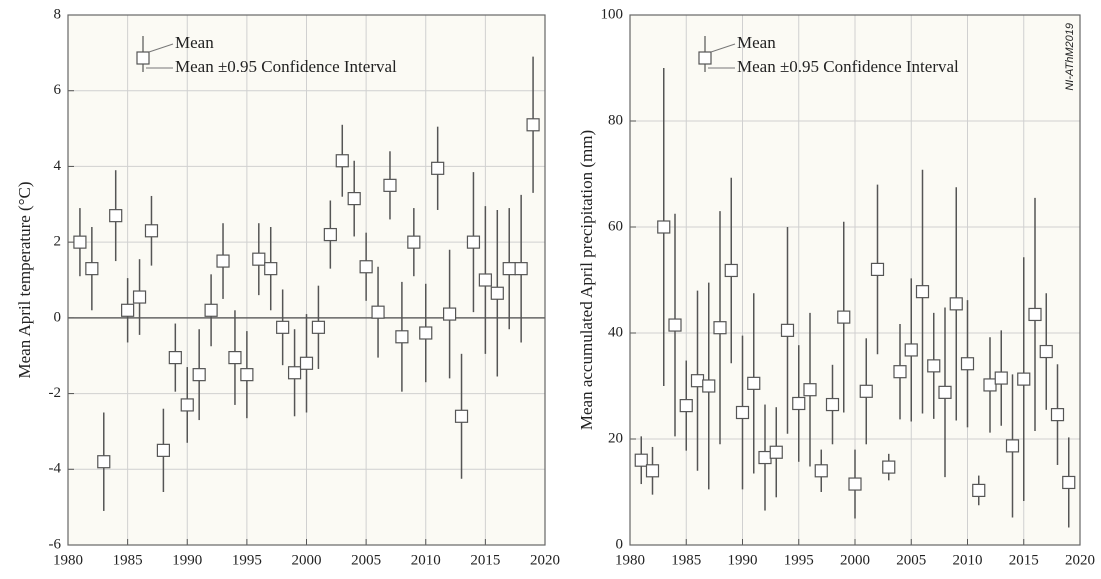 The height and width of the screenshot is (579, 1101). I want to click on x-tick-label: 1995, so click(799, 560).